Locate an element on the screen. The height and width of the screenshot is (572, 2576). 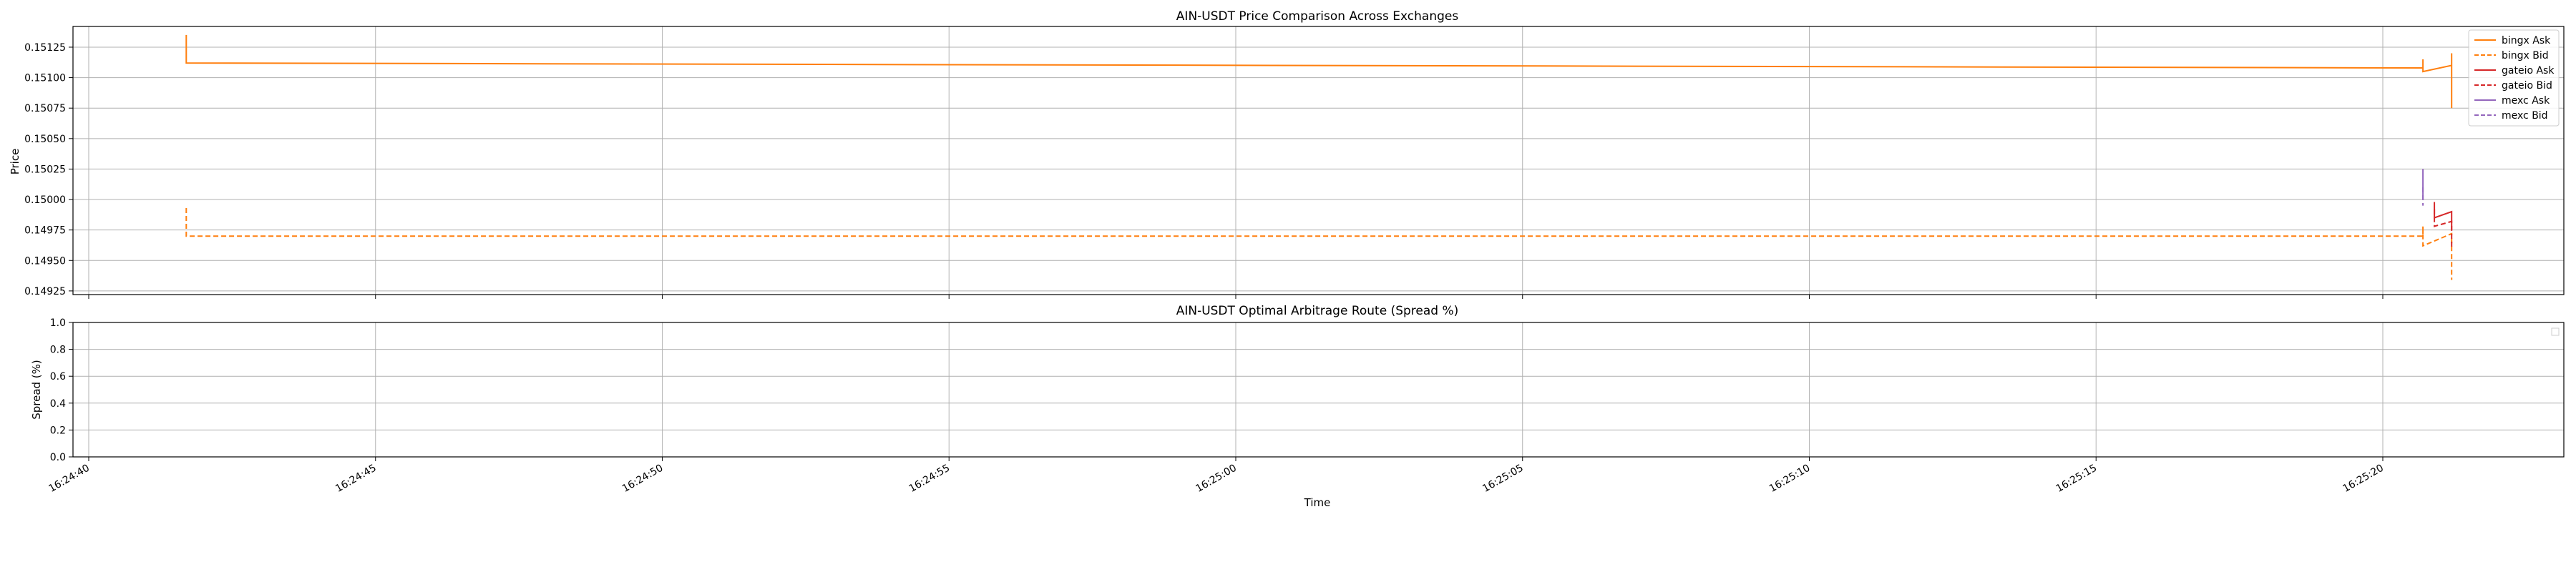
y-tick-label: 0.15125 is located at coordinates (45, 48).